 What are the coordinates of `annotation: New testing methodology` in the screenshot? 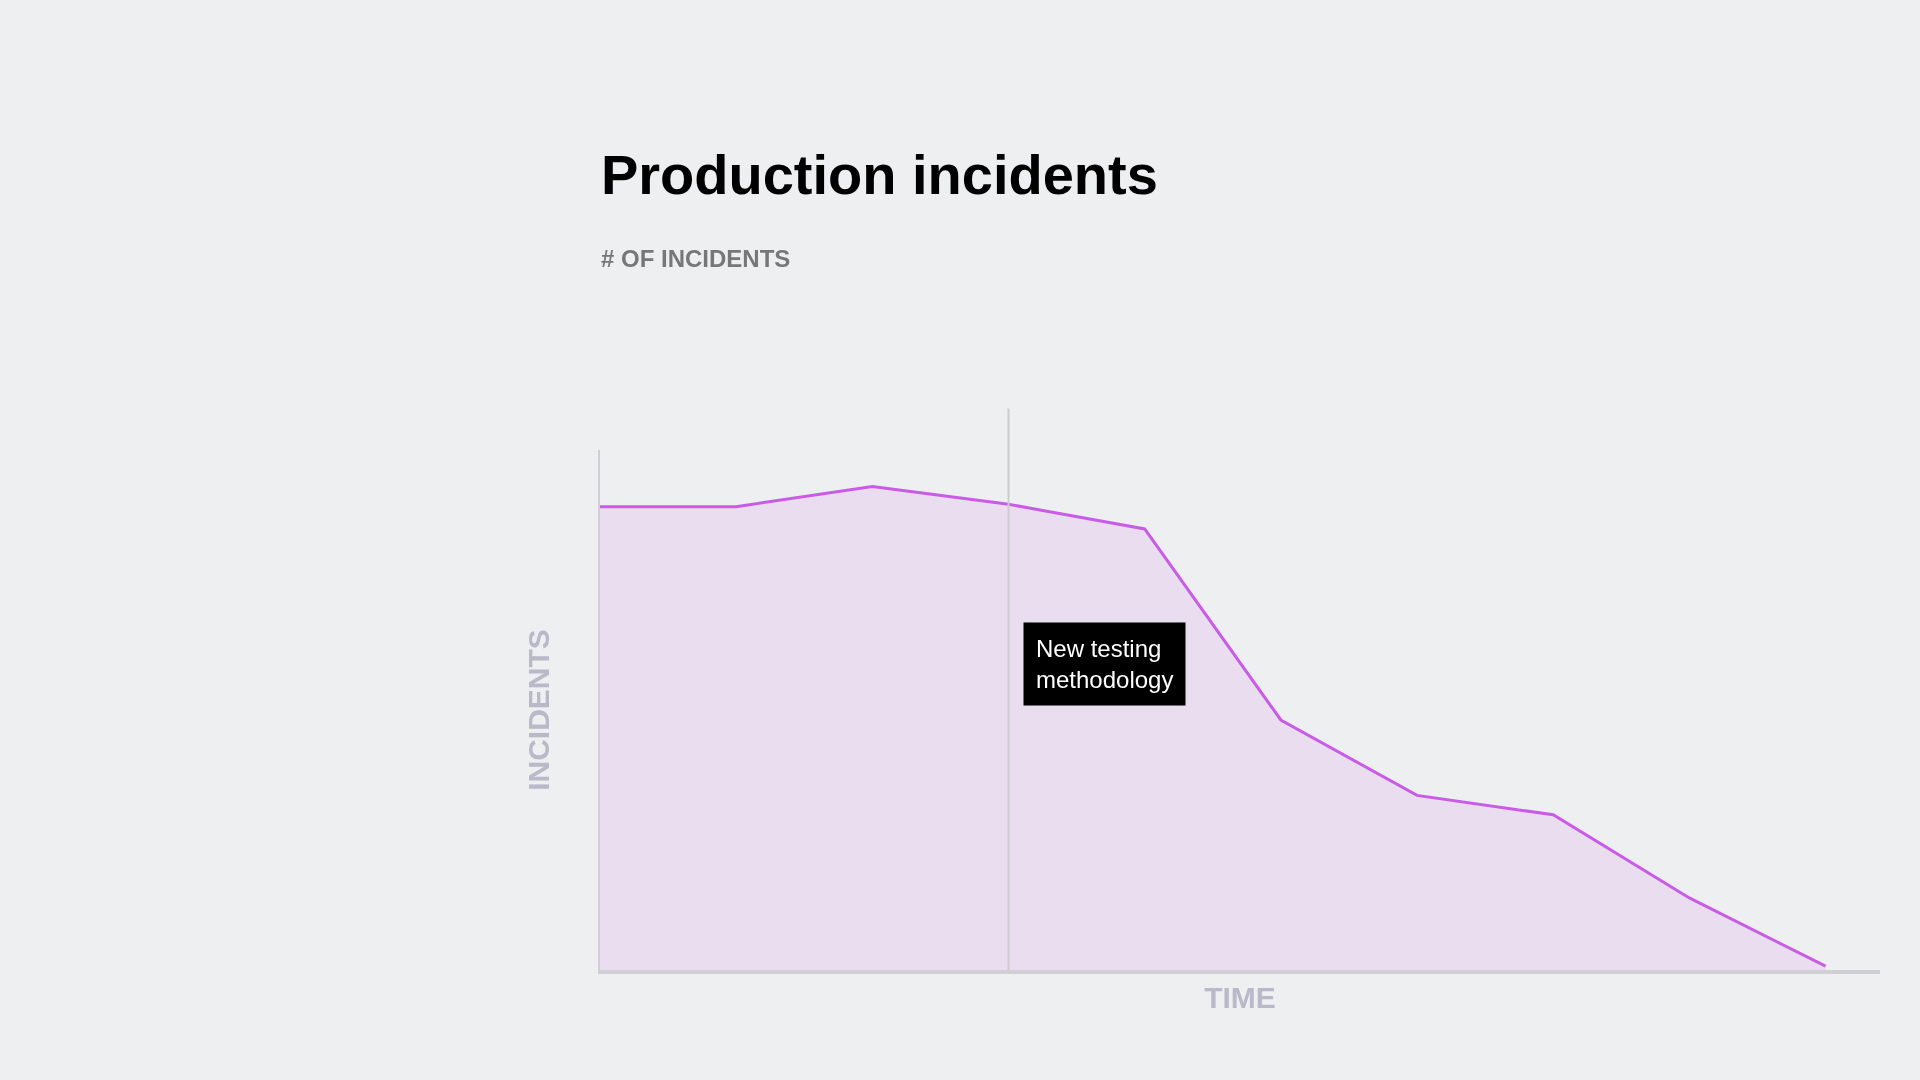 It's located at (1105, 664).